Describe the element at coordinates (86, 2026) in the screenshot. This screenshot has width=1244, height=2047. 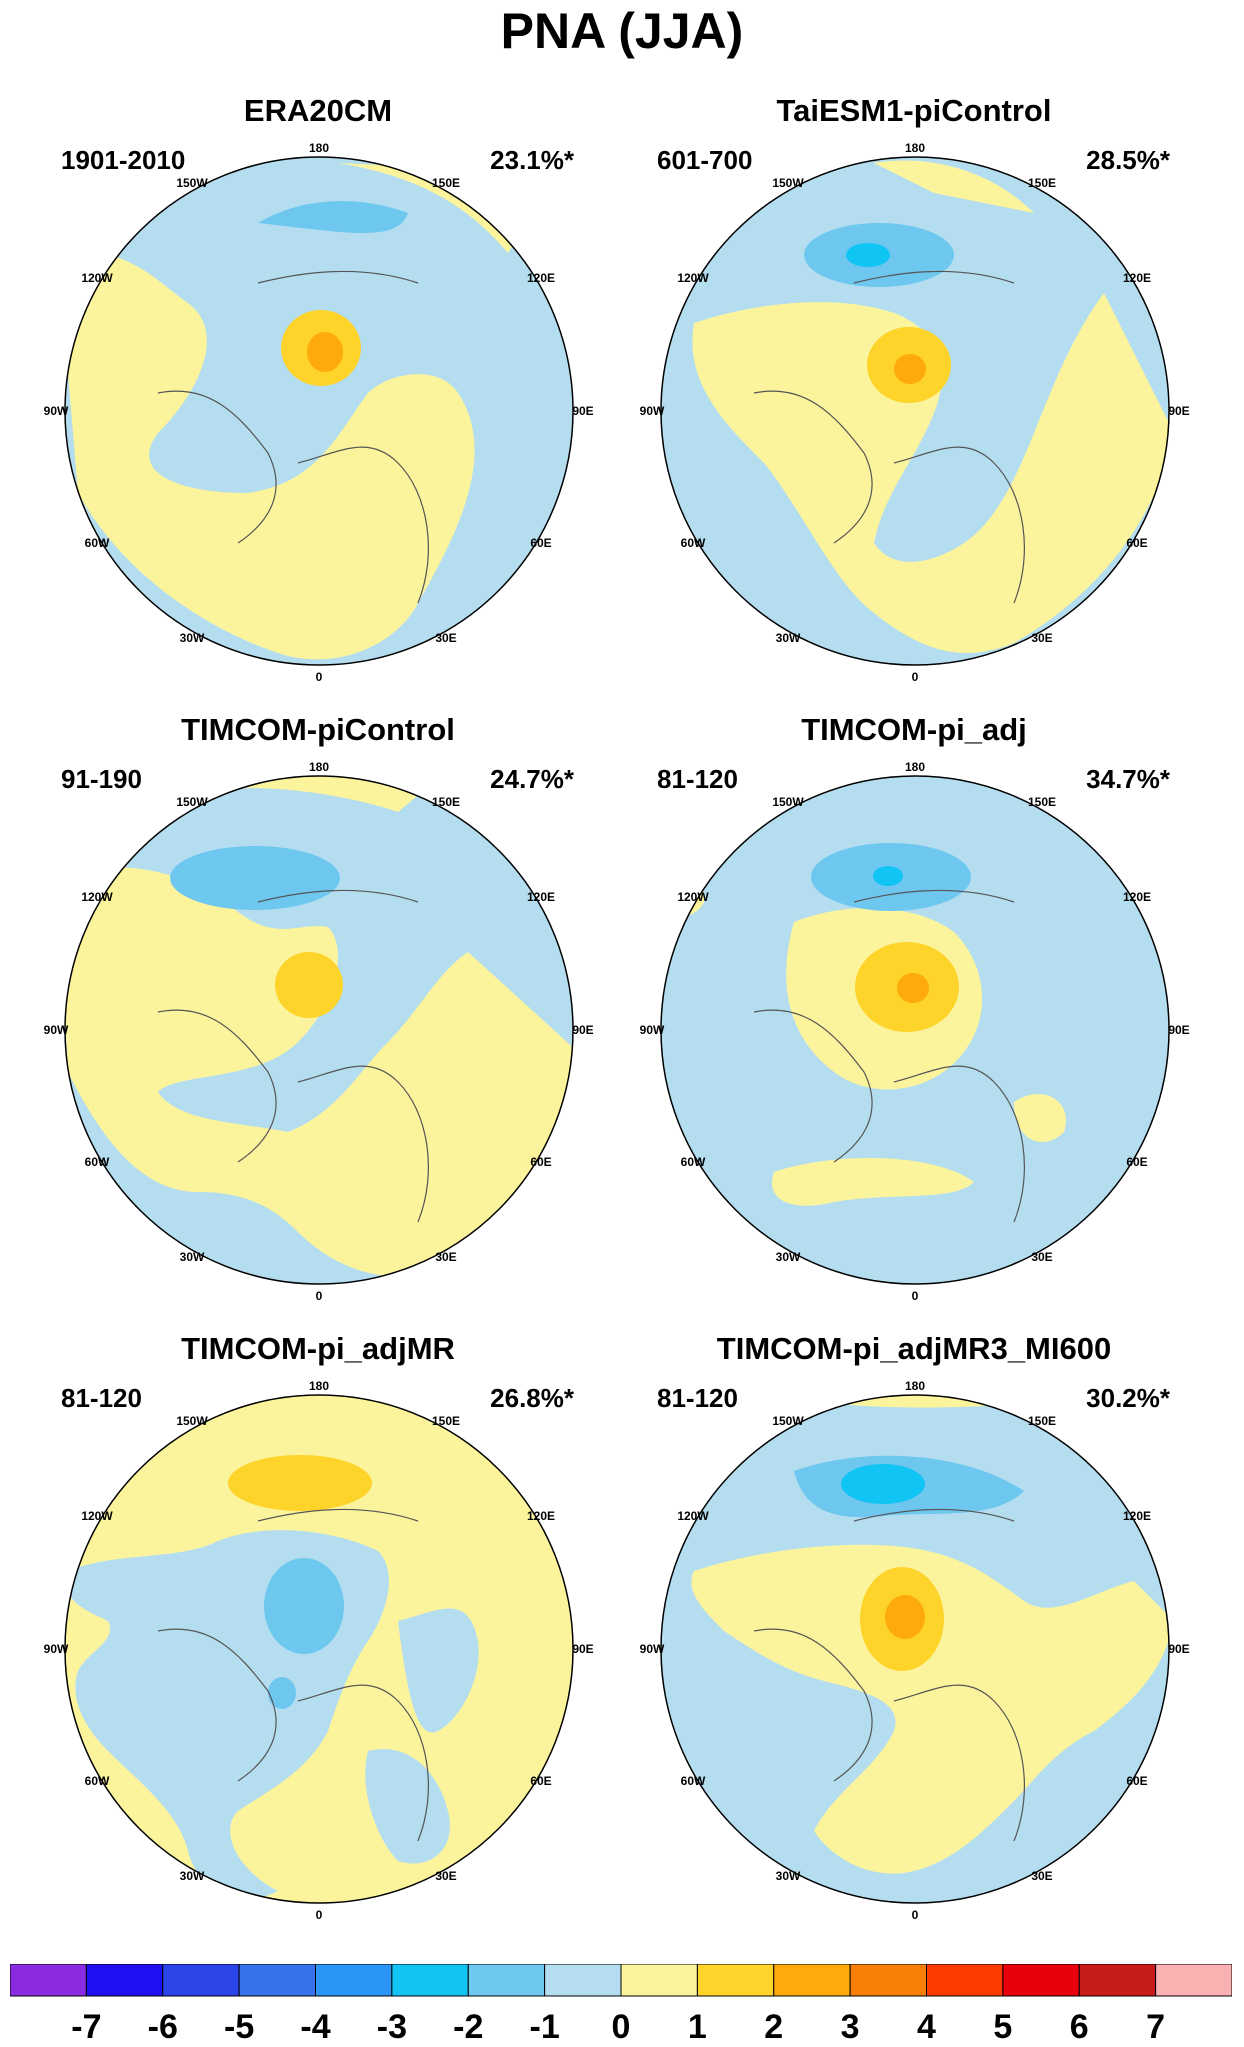
I see `colorbar-tick-label: -7` at that location.